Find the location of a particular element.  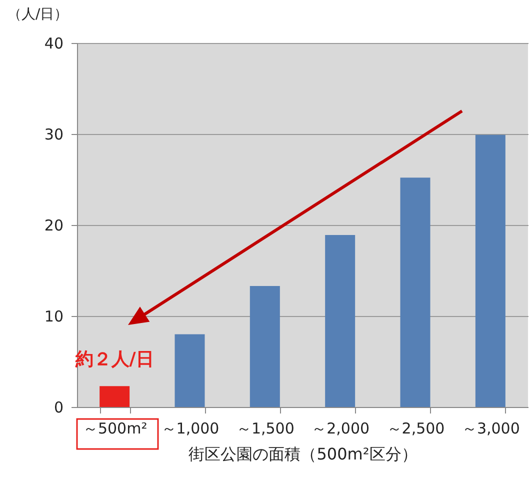

x-tick-label: ～2,000 is located at coordinates (341, 429).